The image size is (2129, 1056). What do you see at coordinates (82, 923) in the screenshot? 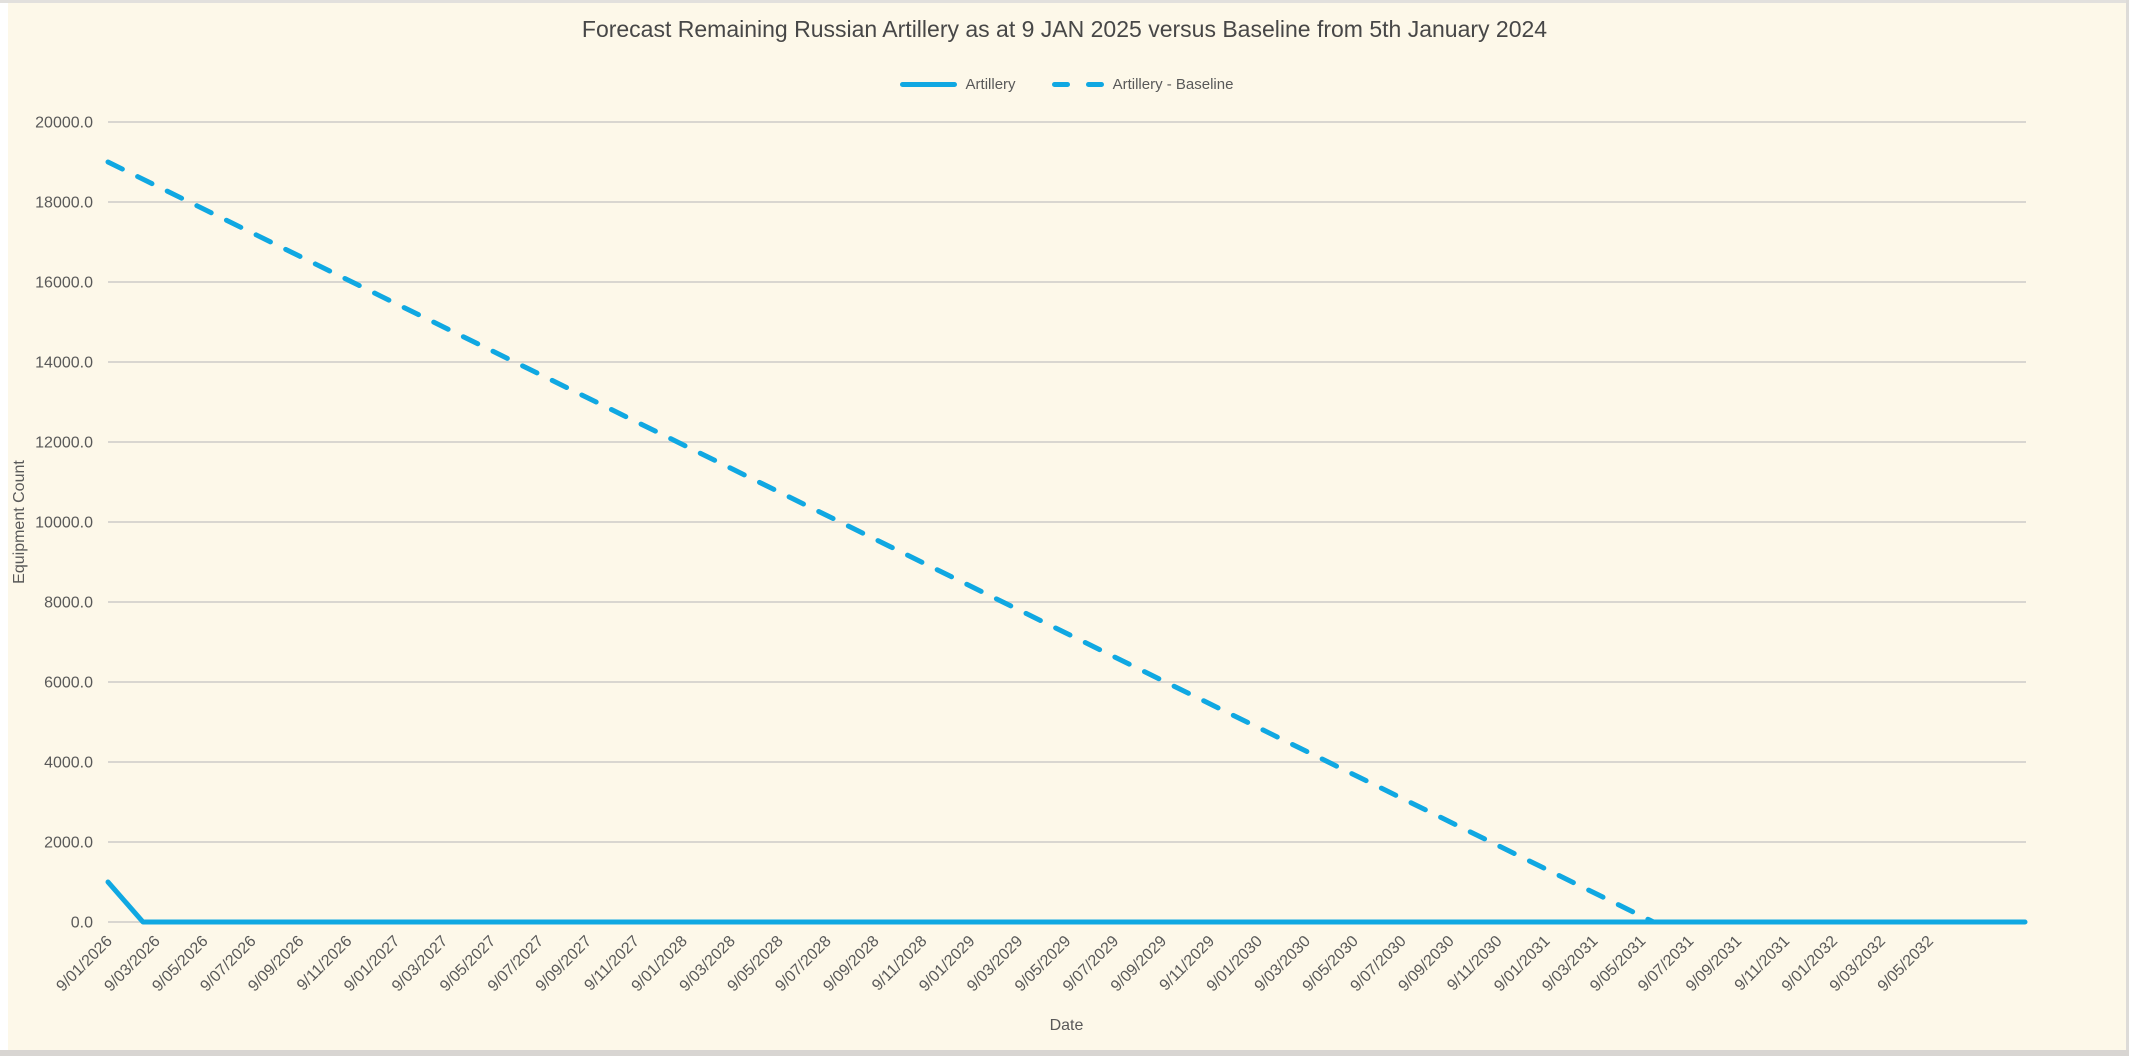
I see `y-tick-label: 0.0` at bounding box center [82, 923].